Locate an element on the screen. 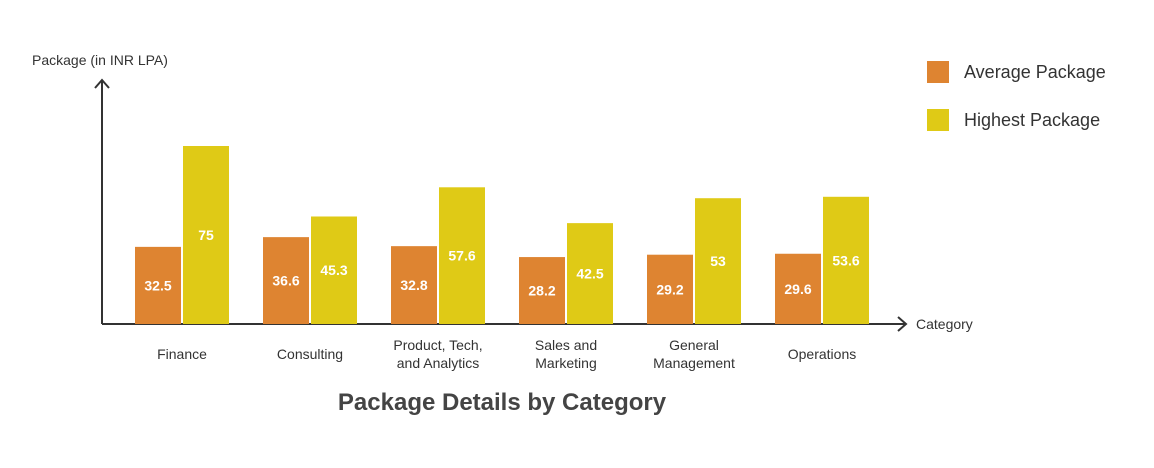 The image size is (1154, 468). bar-average-package-finance is located at coordinates (158, 285).